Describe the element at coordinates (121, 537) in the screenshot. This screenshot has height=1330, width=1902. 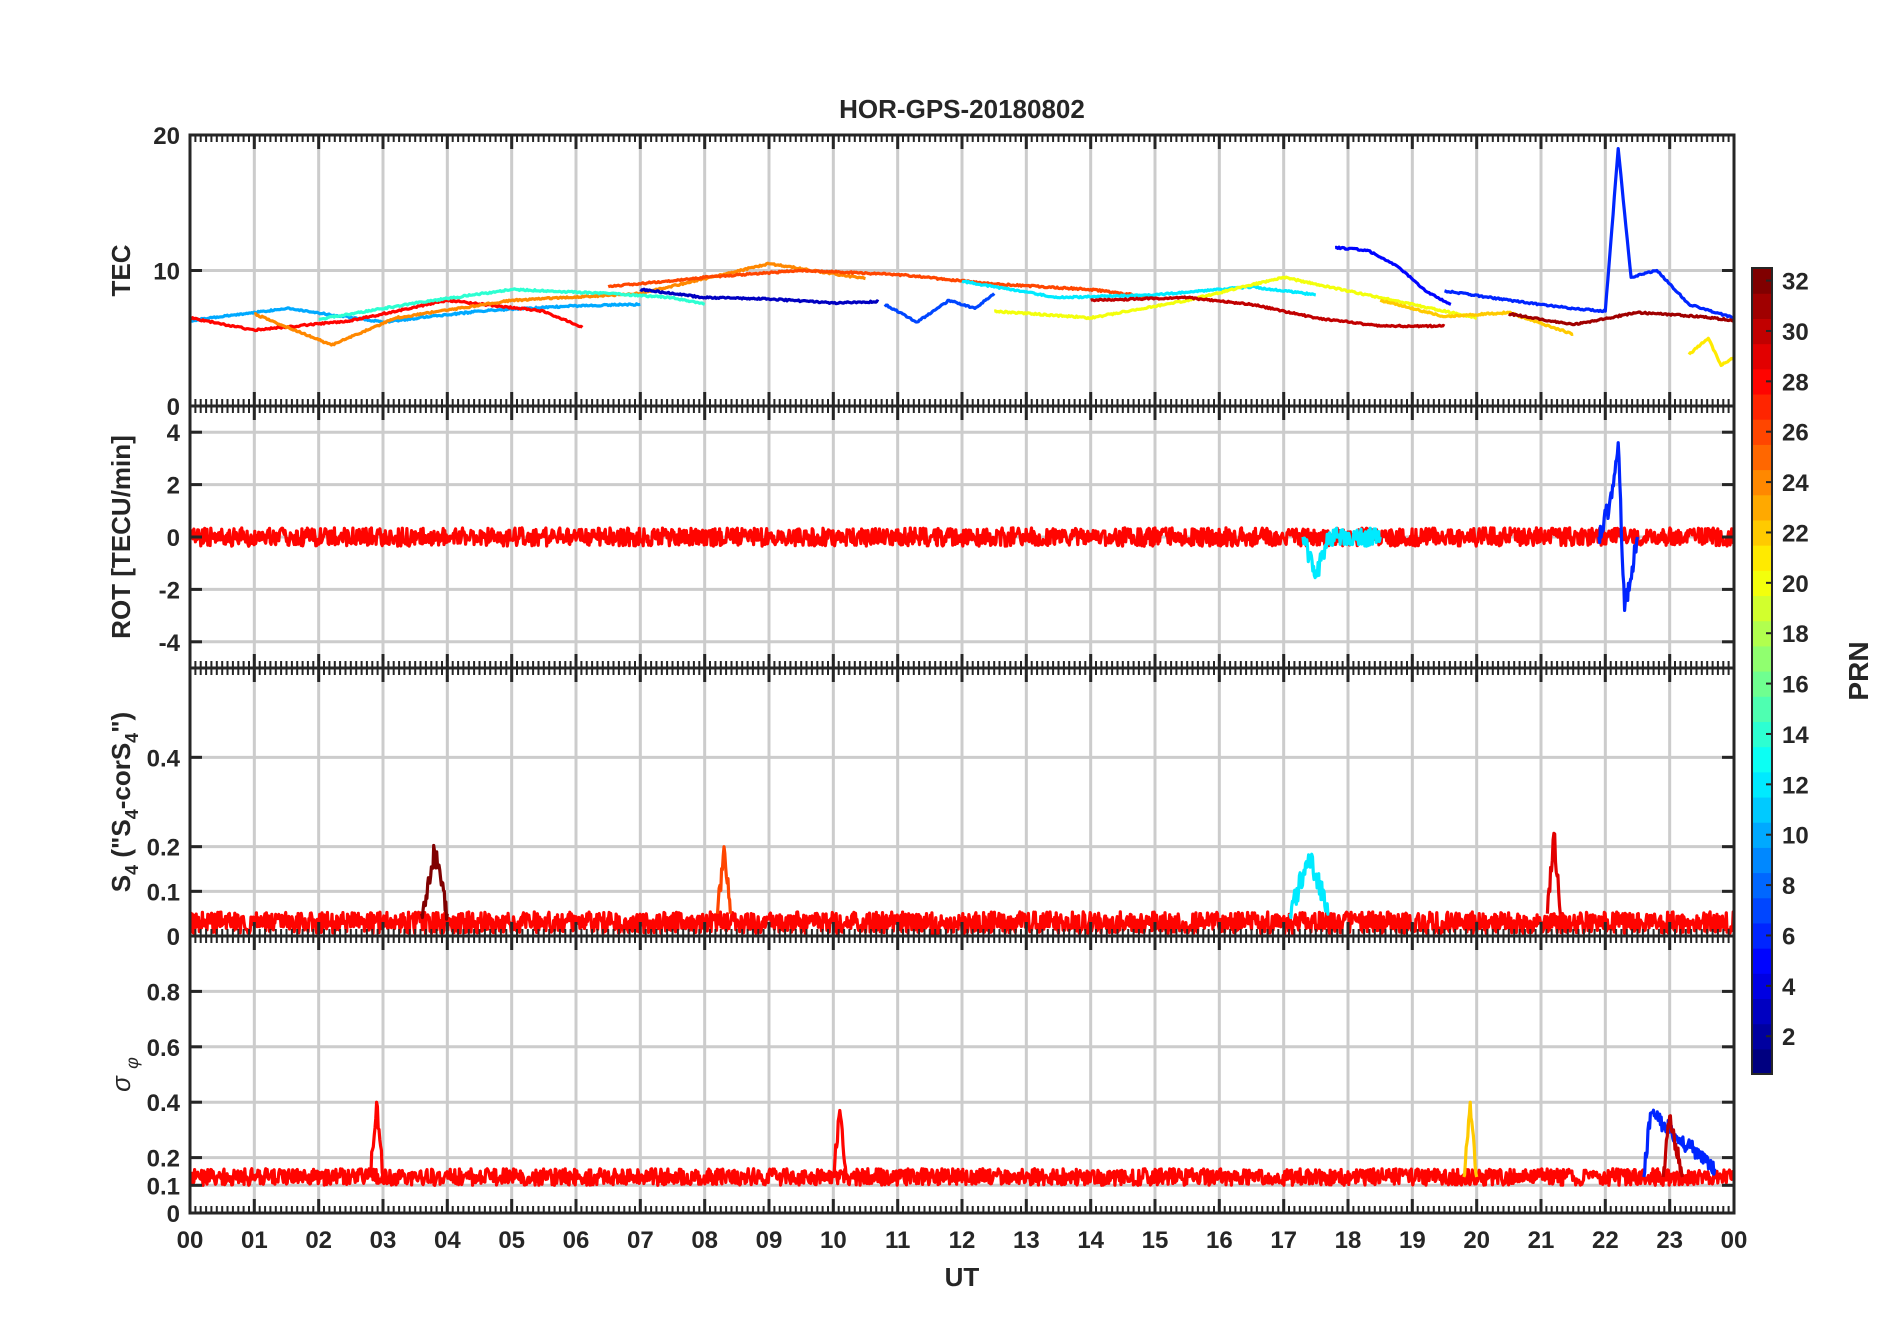
I see `y-axis-label: ROT [TECU/min]` at that location.